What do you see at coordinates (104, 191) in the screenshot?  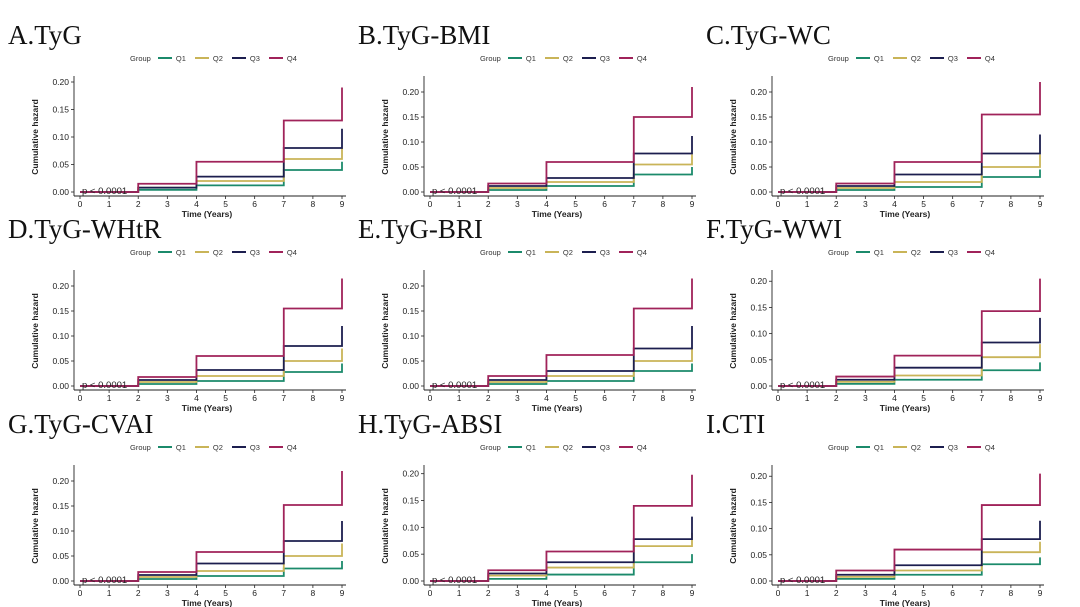 I see `p-value-label: p < 0.0001` at bounding box center [104, 191].